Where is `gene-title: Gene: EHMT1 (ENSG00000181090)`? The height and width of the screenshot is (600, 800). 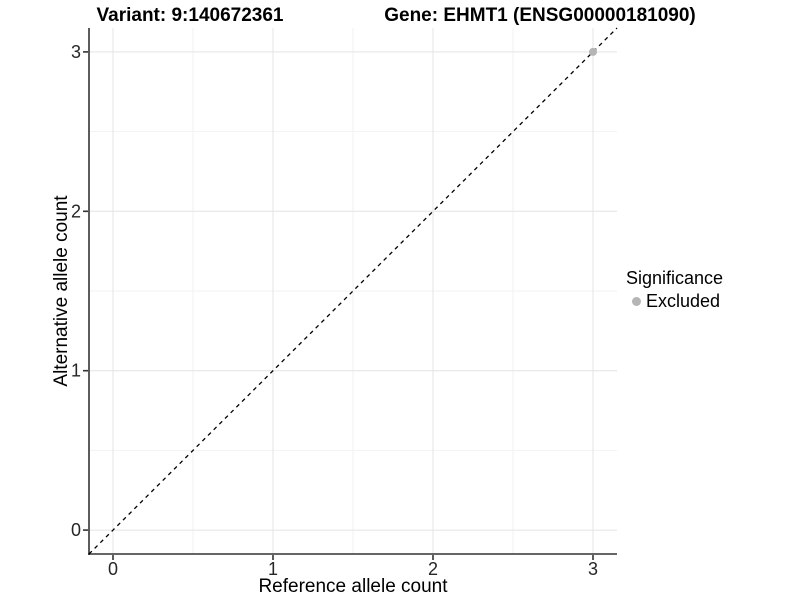 gene-title: Gene: EHMT1 (ENSG00000181090) is located at coordinates (540, 15).